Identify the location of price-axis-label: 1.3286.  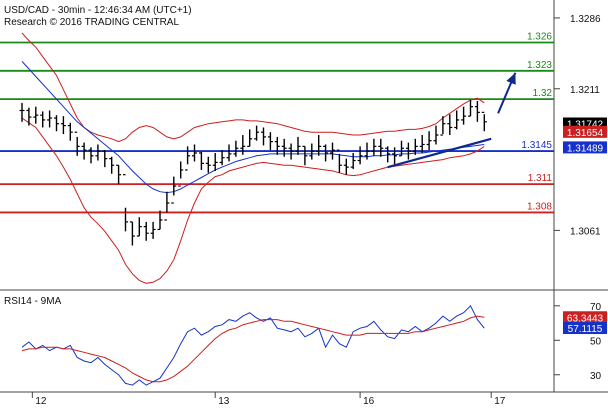
(585, 19).